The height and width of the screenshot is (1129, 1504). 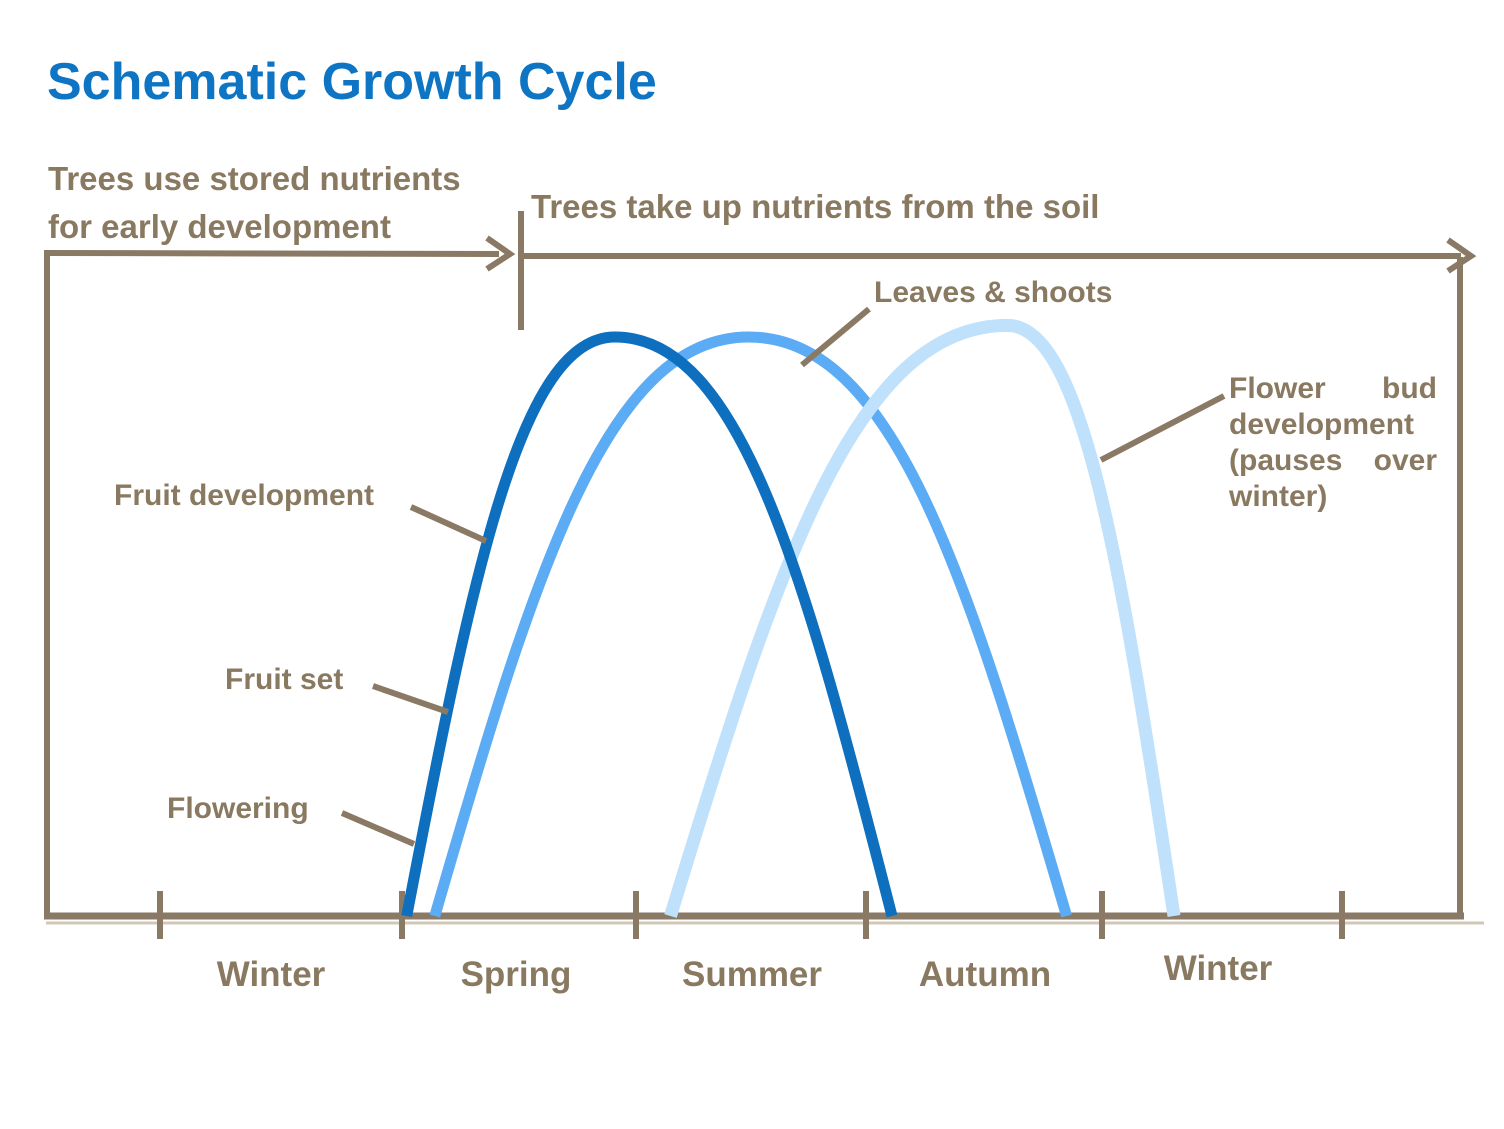 What do you see at coordinates (993, 292) in the screenshot?
I see `label-leaves-shoots: Leaves & shoots` at bounding box center [993, 292].